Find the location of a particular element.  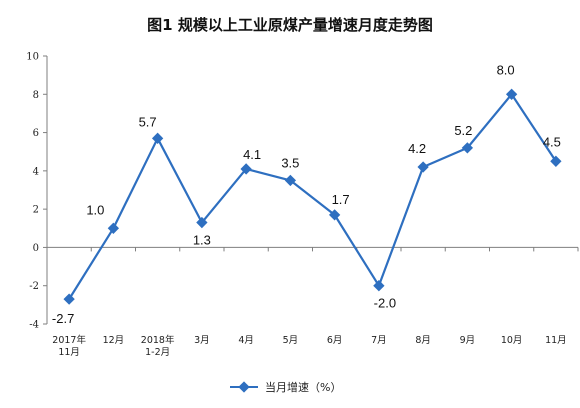

legend-marker-swatch is located at coordinates (244, 387).